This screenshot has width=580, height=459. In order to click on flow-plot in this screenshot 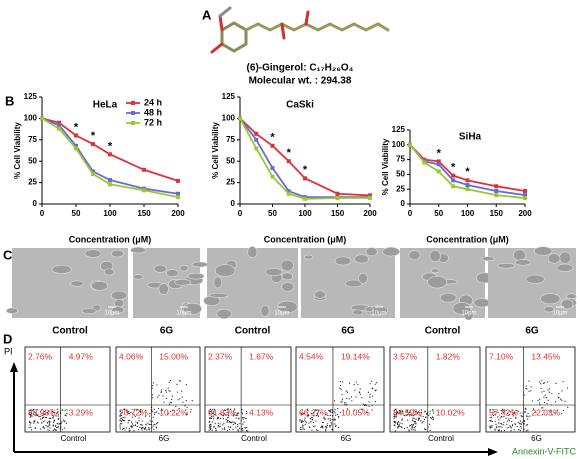, I will do `click(67, 389)`.